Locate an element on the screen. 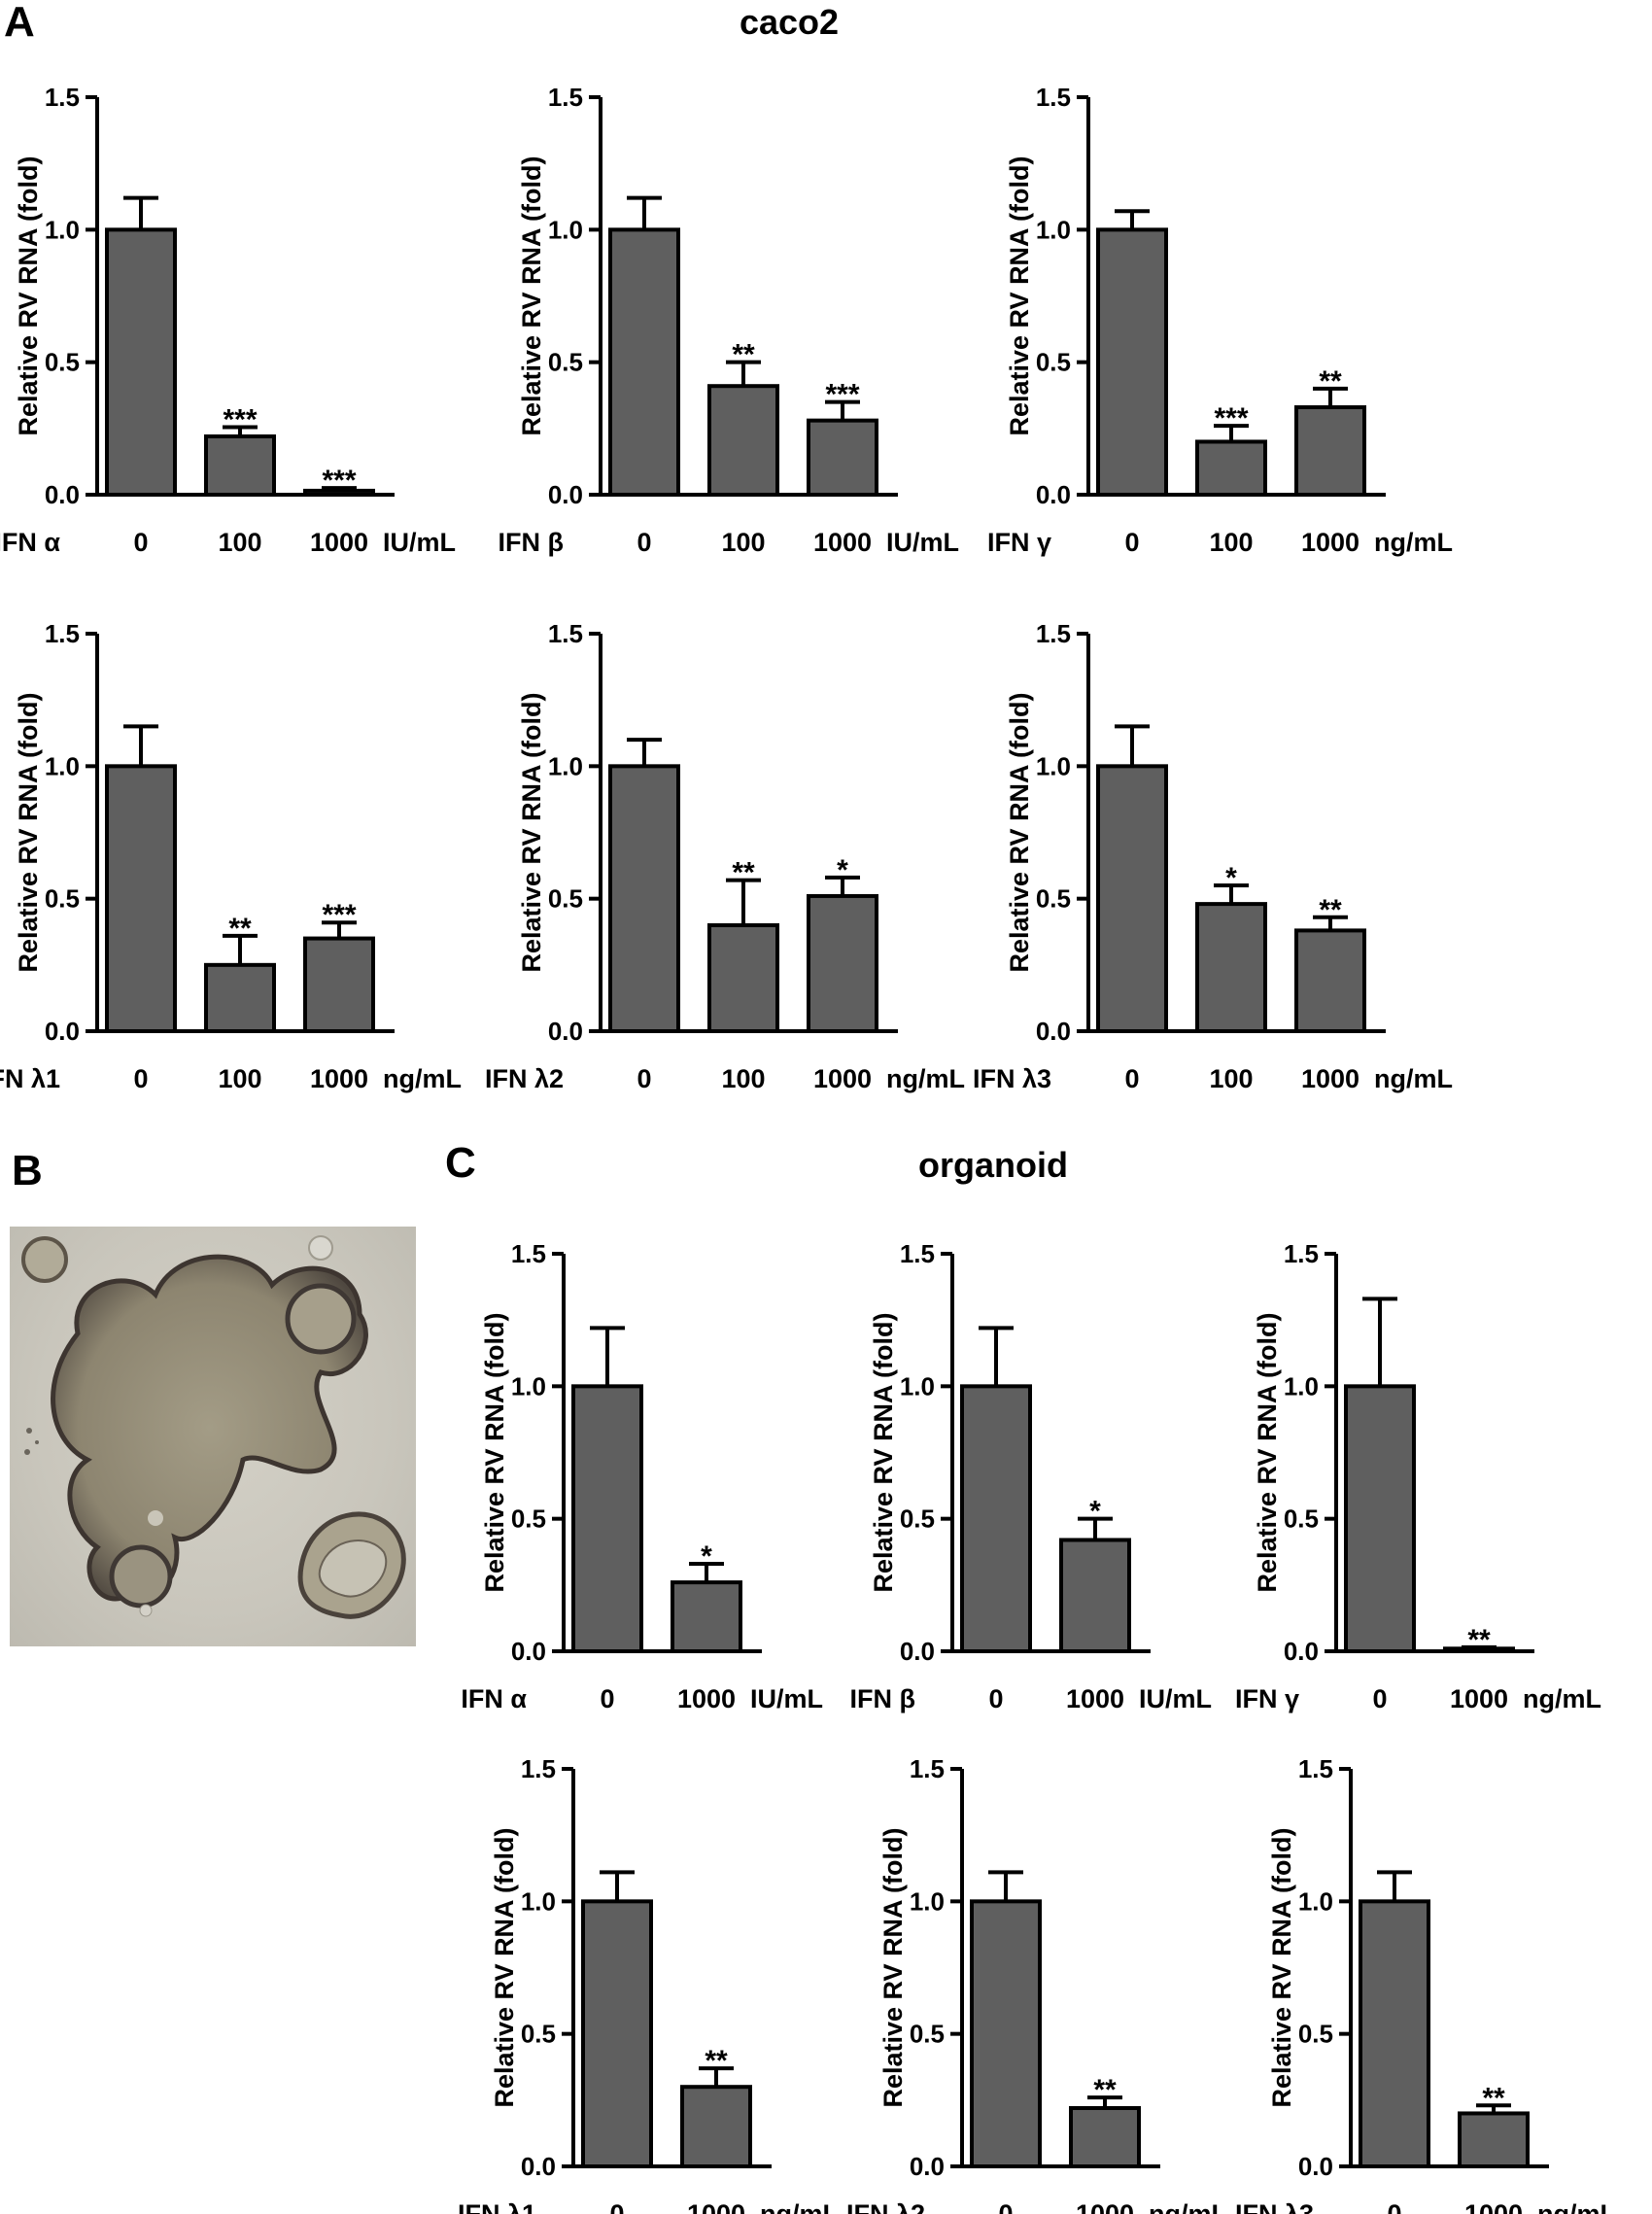 The width and height of the screenshot is (1652, 2214). panel-label-b: B is located at coordinates (28, 1171).